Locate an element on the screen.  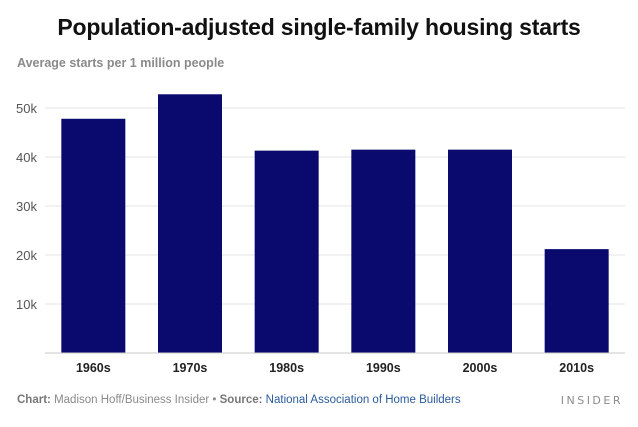
x-tick-label: 2010s is located at coordinates (576, 368).